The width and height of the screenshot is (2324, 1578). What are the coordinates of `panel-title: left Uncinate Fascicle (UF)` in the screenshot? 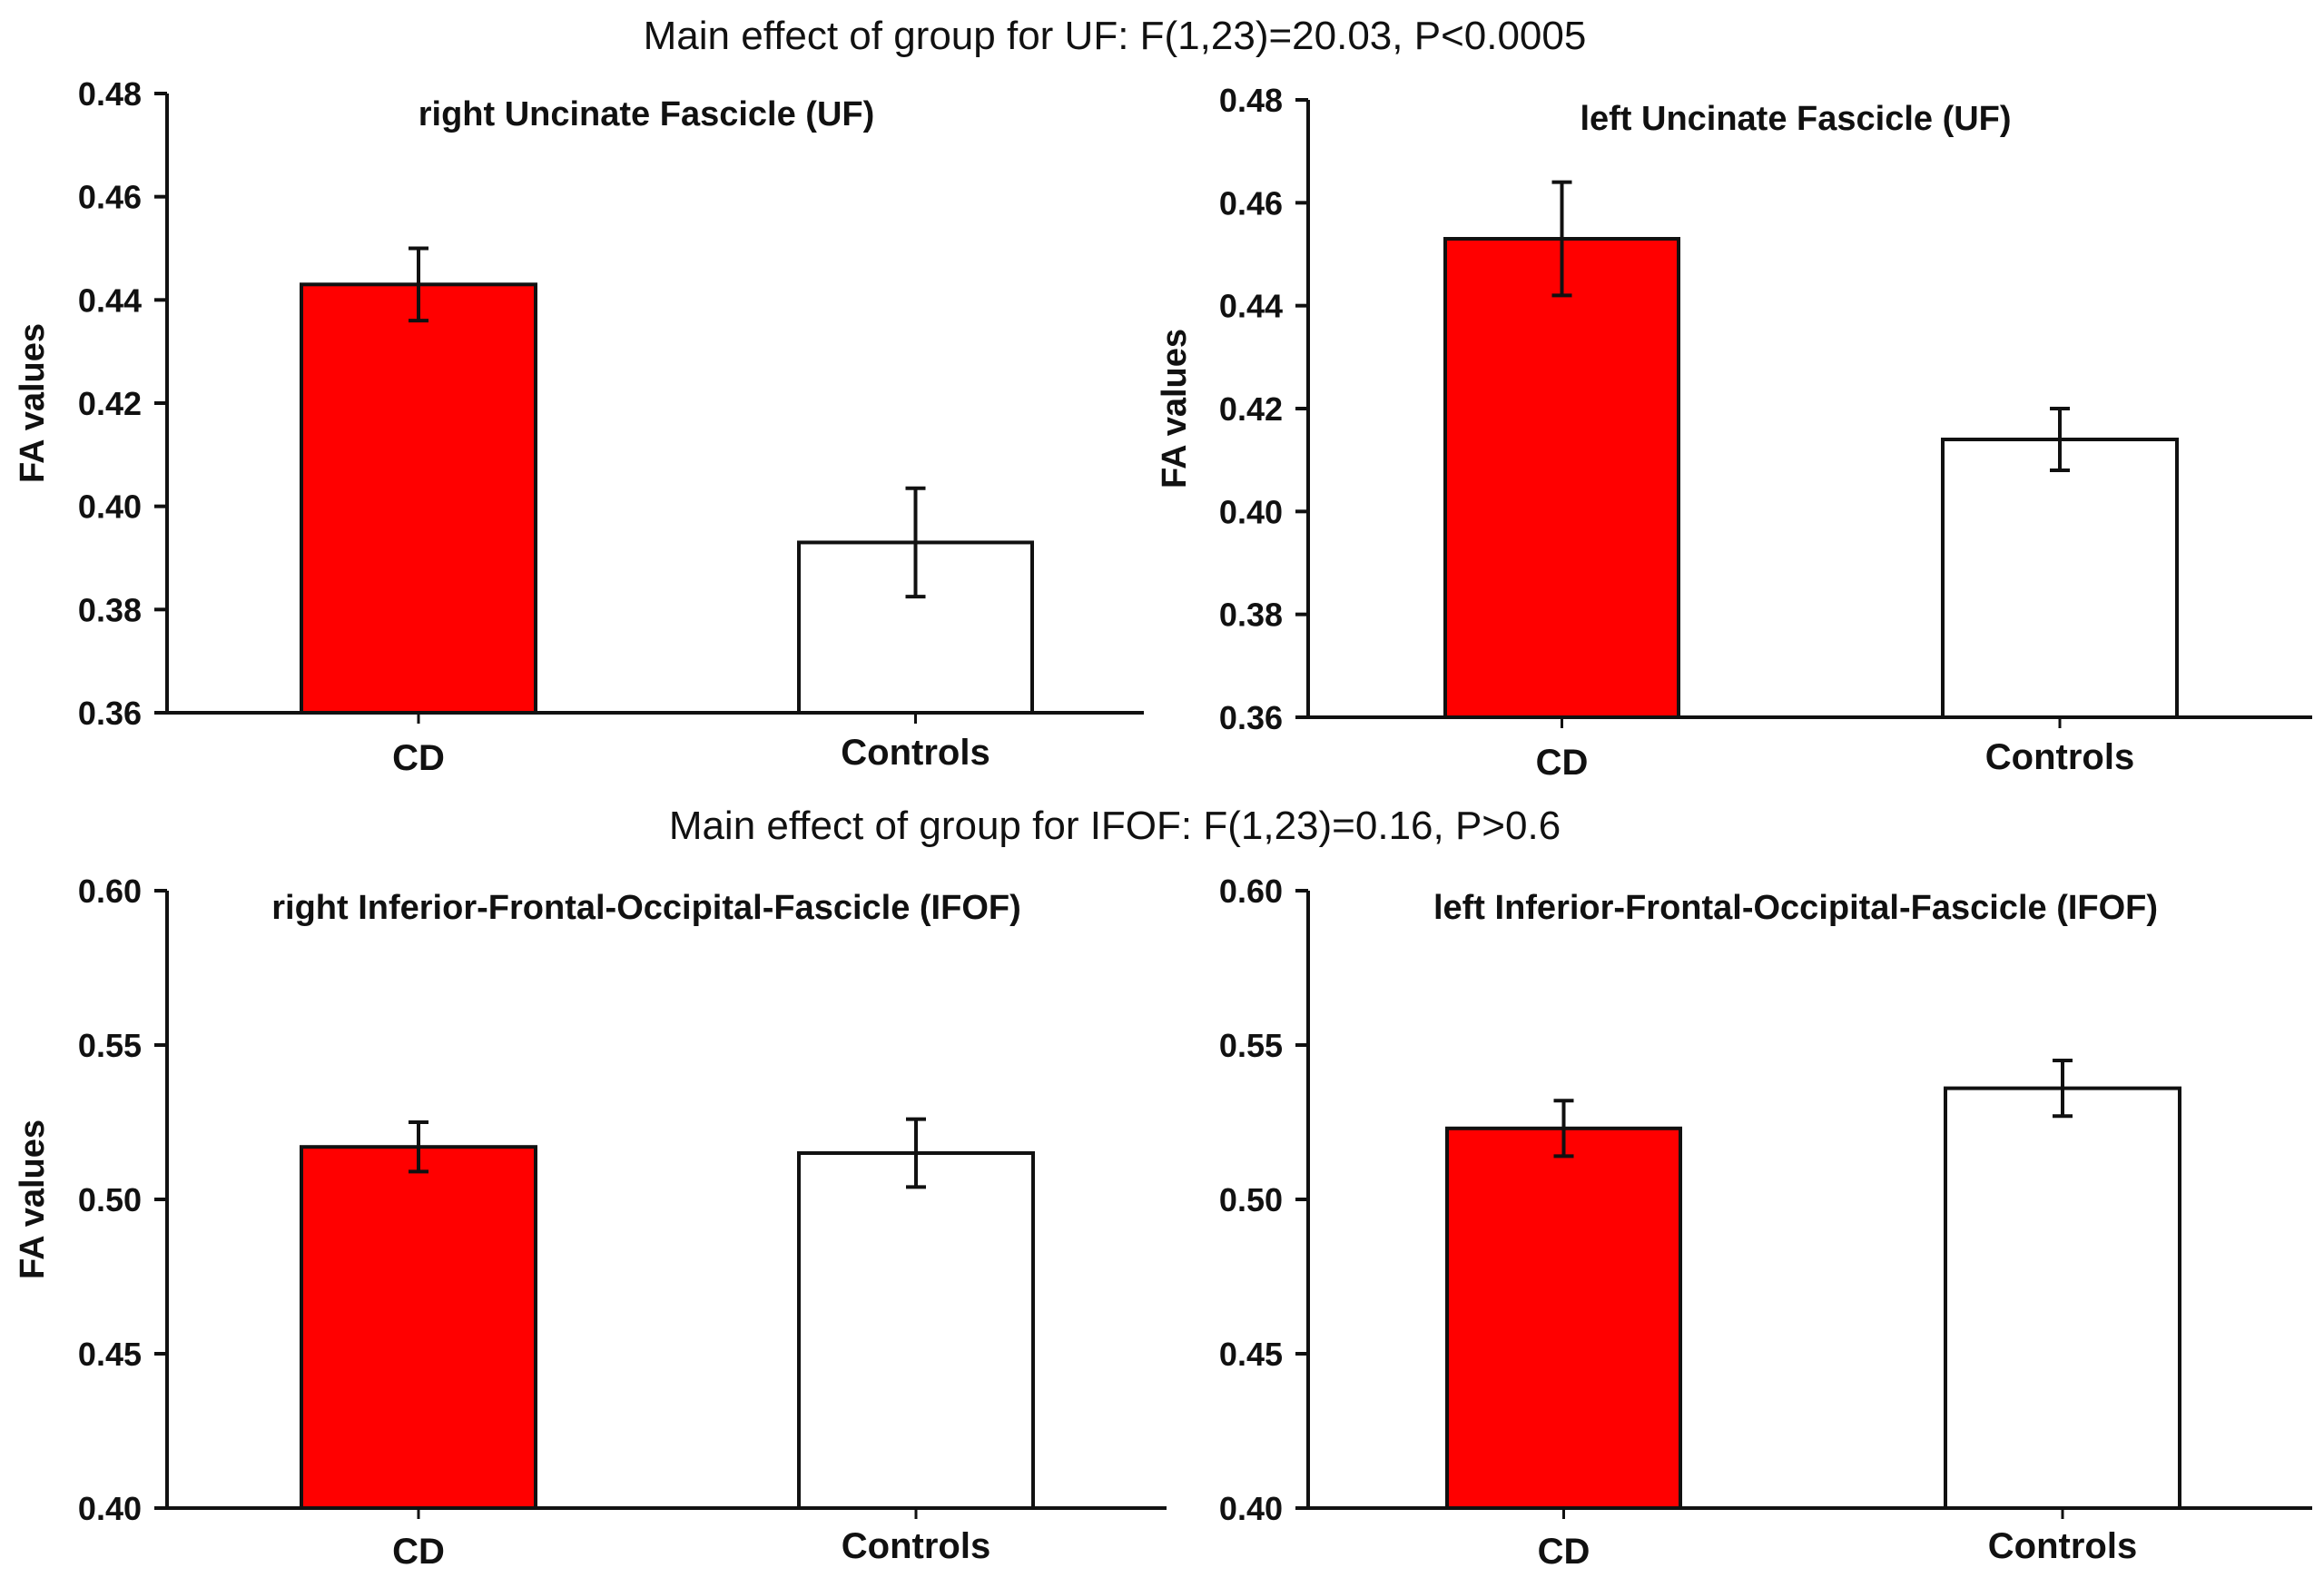 It's located at (1795, 119).